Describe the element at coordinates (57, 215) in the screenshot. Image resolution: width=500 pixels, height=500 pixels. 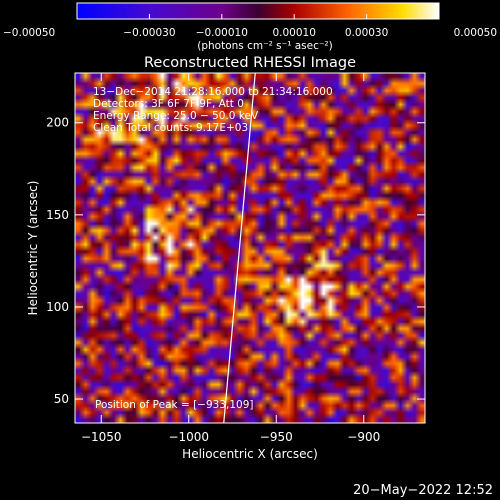
I see `y-tick-label: 150` at that location.